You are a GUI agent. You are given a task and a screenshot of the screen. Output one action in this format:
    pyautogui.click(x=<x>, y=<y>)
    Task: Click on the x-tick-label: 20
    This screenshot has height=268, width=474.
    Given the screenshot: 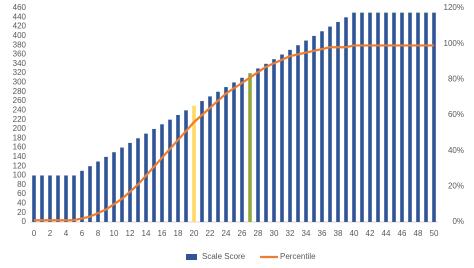 What is the action you would take?
    pyautogui.click(x=194, y=233)
    